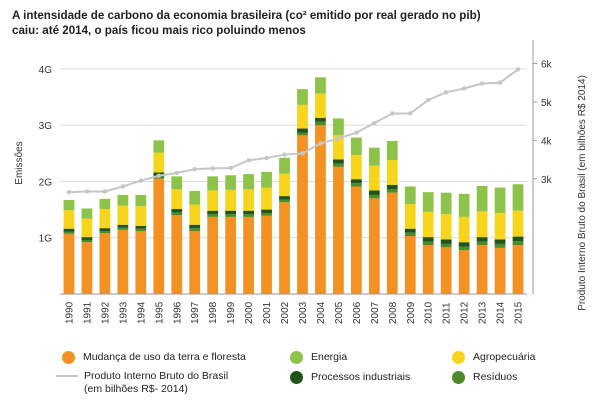 This screenshot has height=420, width=600. What do you see at coordinates (248, 200) in the screenshot?
I see `bar-agriculture-2000` at bounding box center [248, 200].